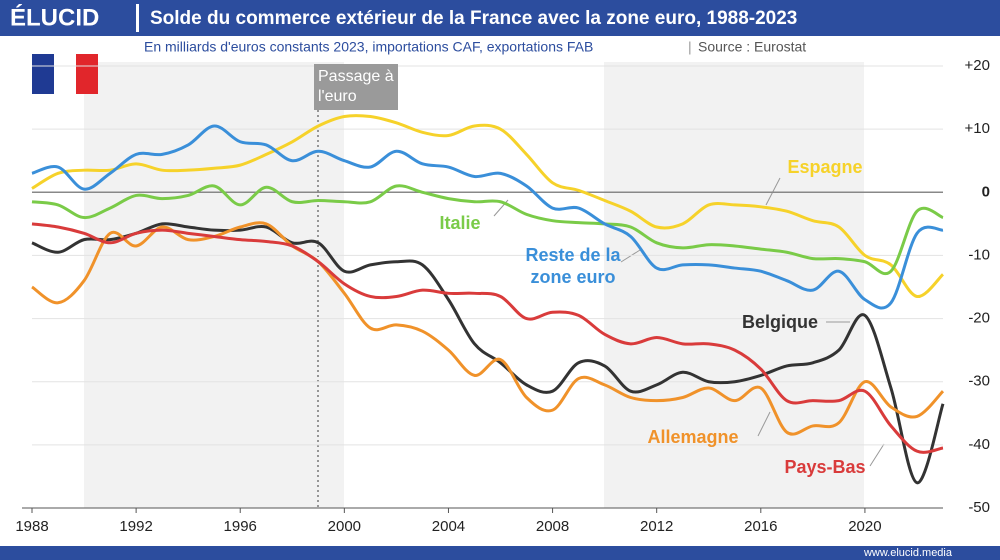  Describe the element at coordinates (979, 254) in the screenshot. I see `y-tick-label: -10` at that location.